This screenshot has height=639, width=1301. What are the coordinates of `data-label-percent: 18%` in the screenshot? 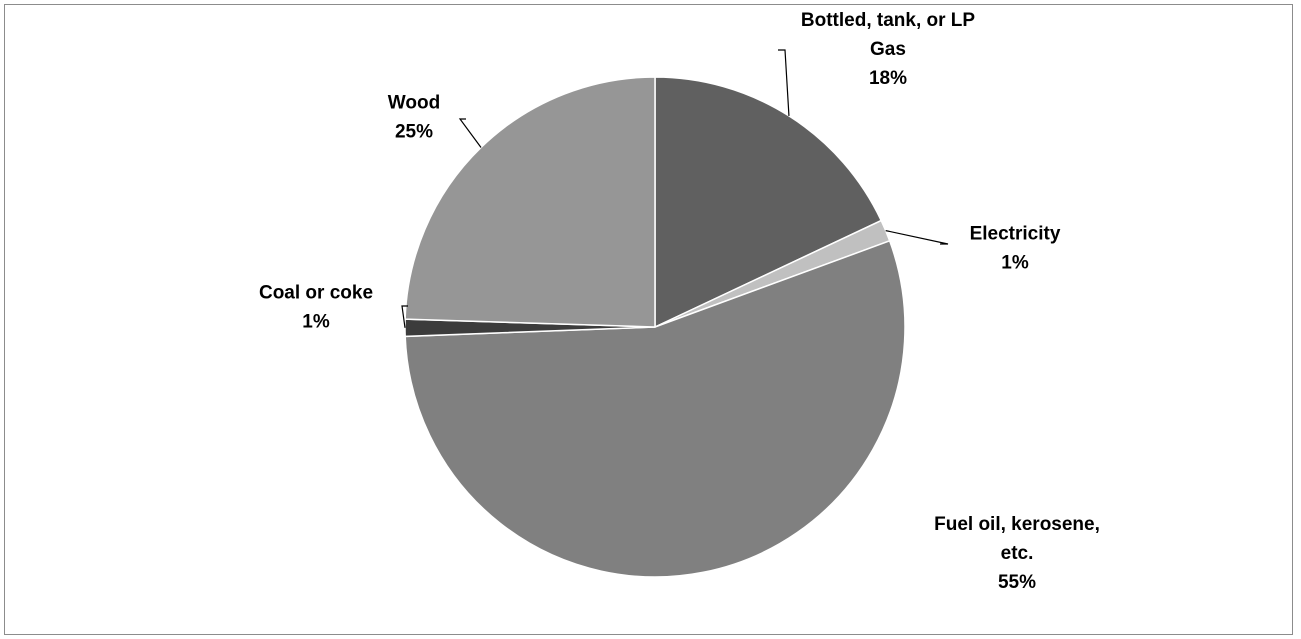 It's located at (888, 78).